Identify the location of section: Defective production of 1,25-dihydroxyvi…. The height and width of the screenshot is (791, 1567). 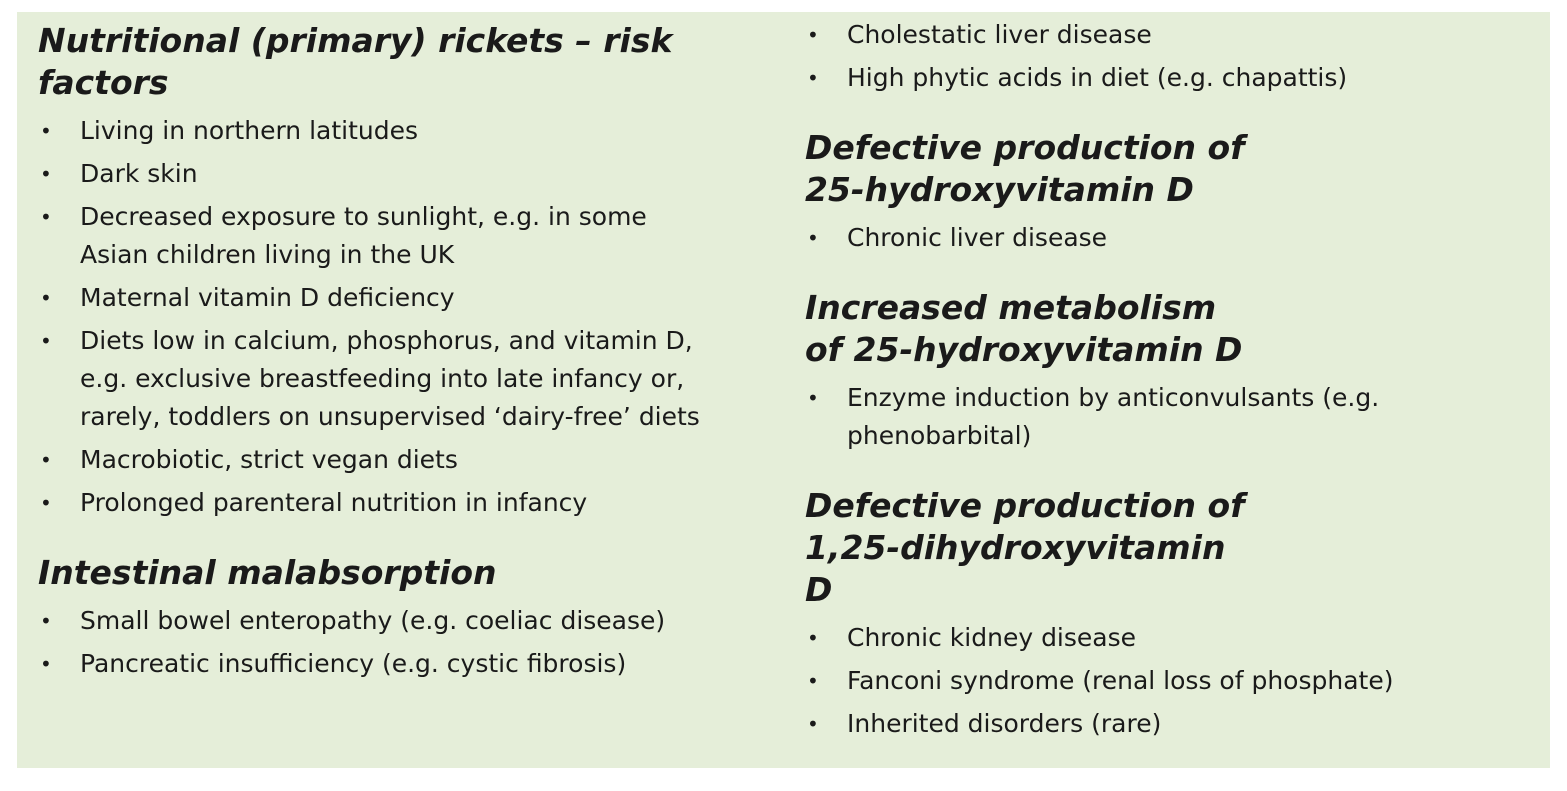
(1165, 614).